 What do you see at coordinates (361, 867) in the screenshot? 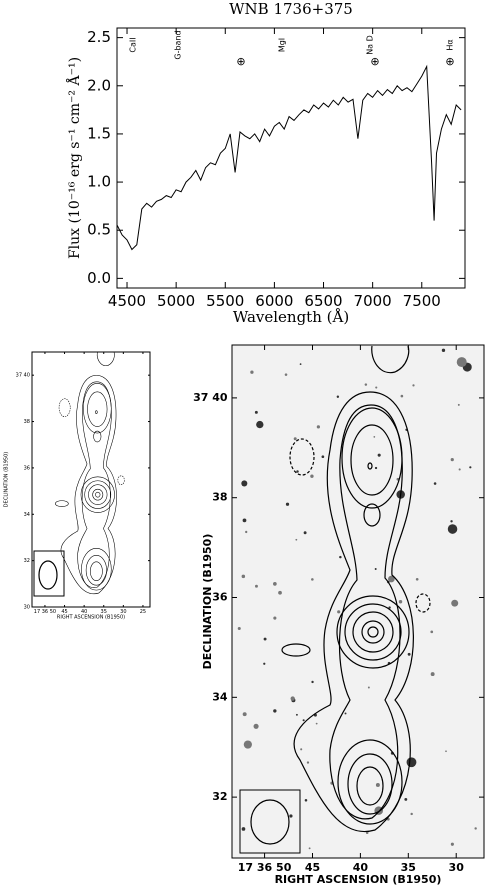
I see `x-tick-label: 40` at bounding box center [361, 867].